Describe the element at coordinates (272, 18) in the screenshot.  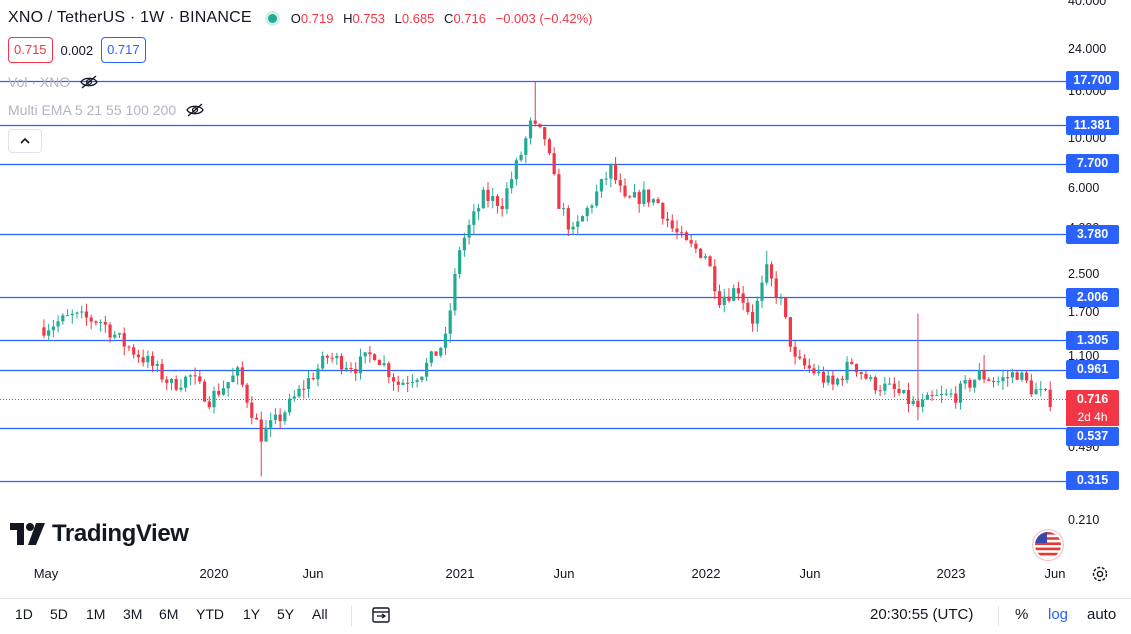
I see `market-status-icon` at that location.